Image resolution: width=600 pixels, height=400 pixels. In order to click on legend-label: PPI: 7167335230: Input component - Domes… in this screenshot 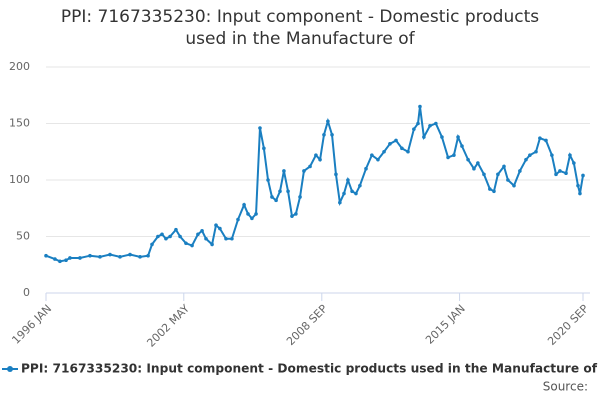, I will do `click(309, 369)`.